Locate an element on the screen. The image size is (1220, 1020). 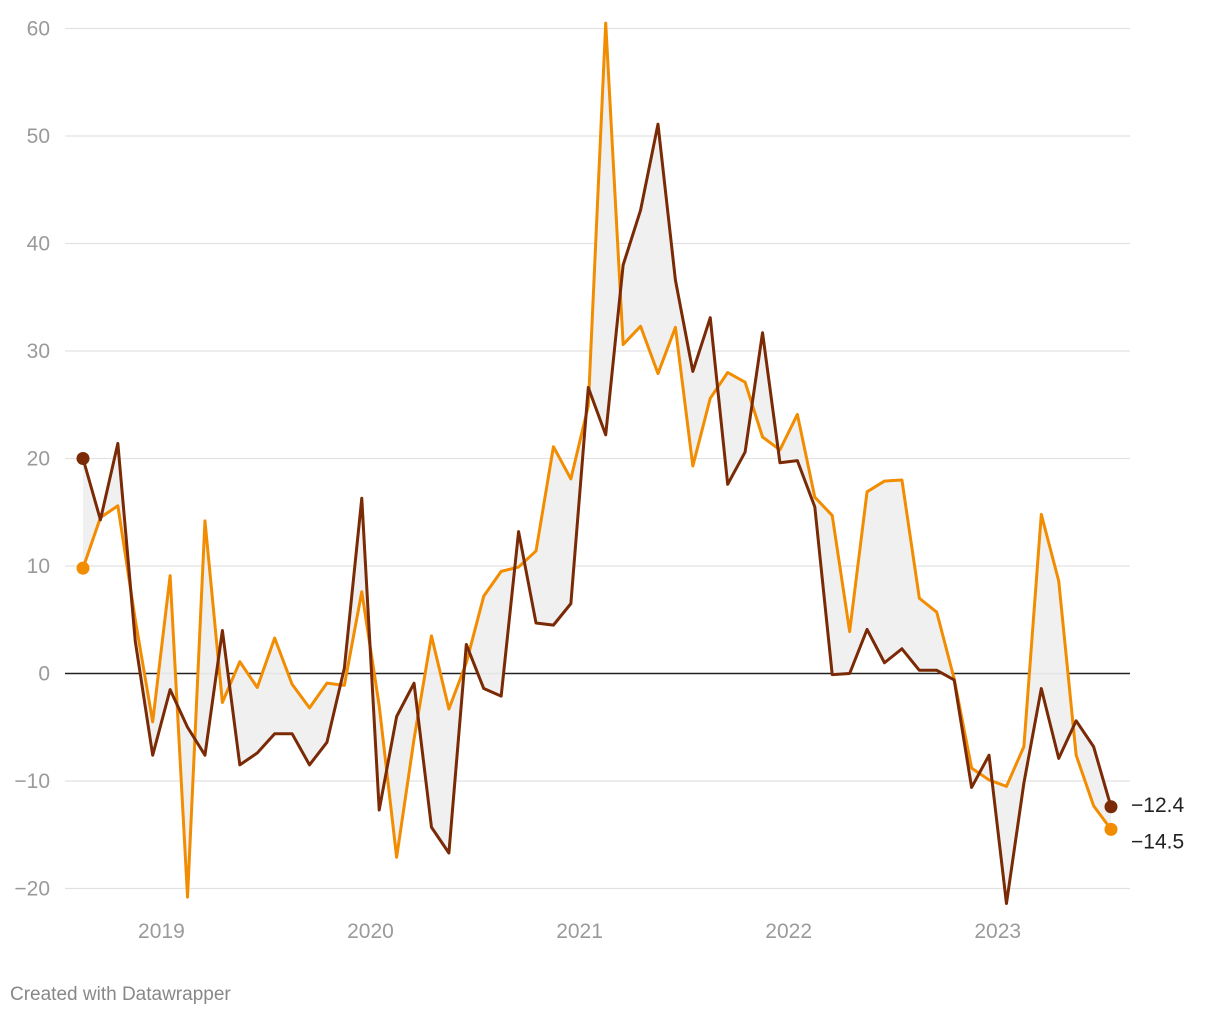
y-tick-label: 30 is located at coordinates (38, 351).